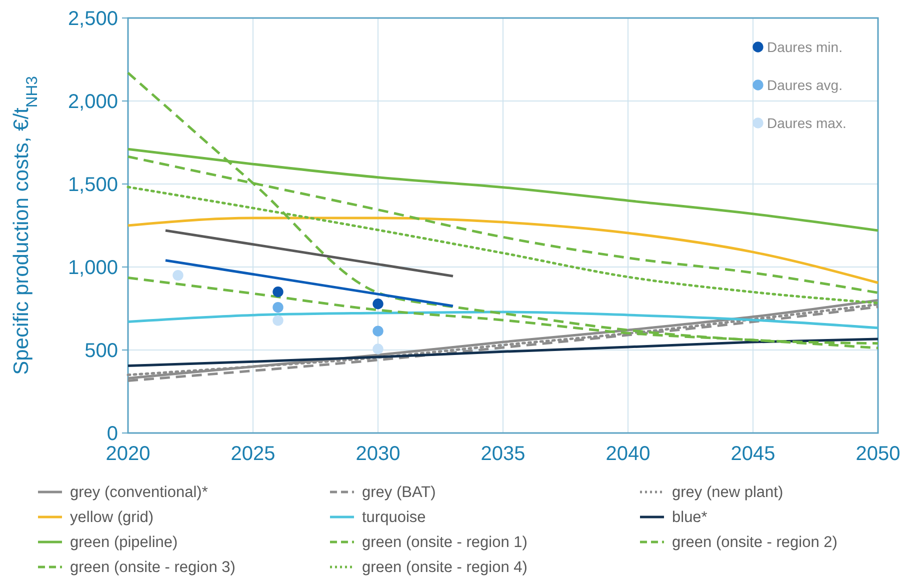 The width and height of the screenshot is (904, 583). What do you see at coordinates (804, 47) in the screenshot?
I see `legend-label: Daures min.` at bounding box center [804, 47].